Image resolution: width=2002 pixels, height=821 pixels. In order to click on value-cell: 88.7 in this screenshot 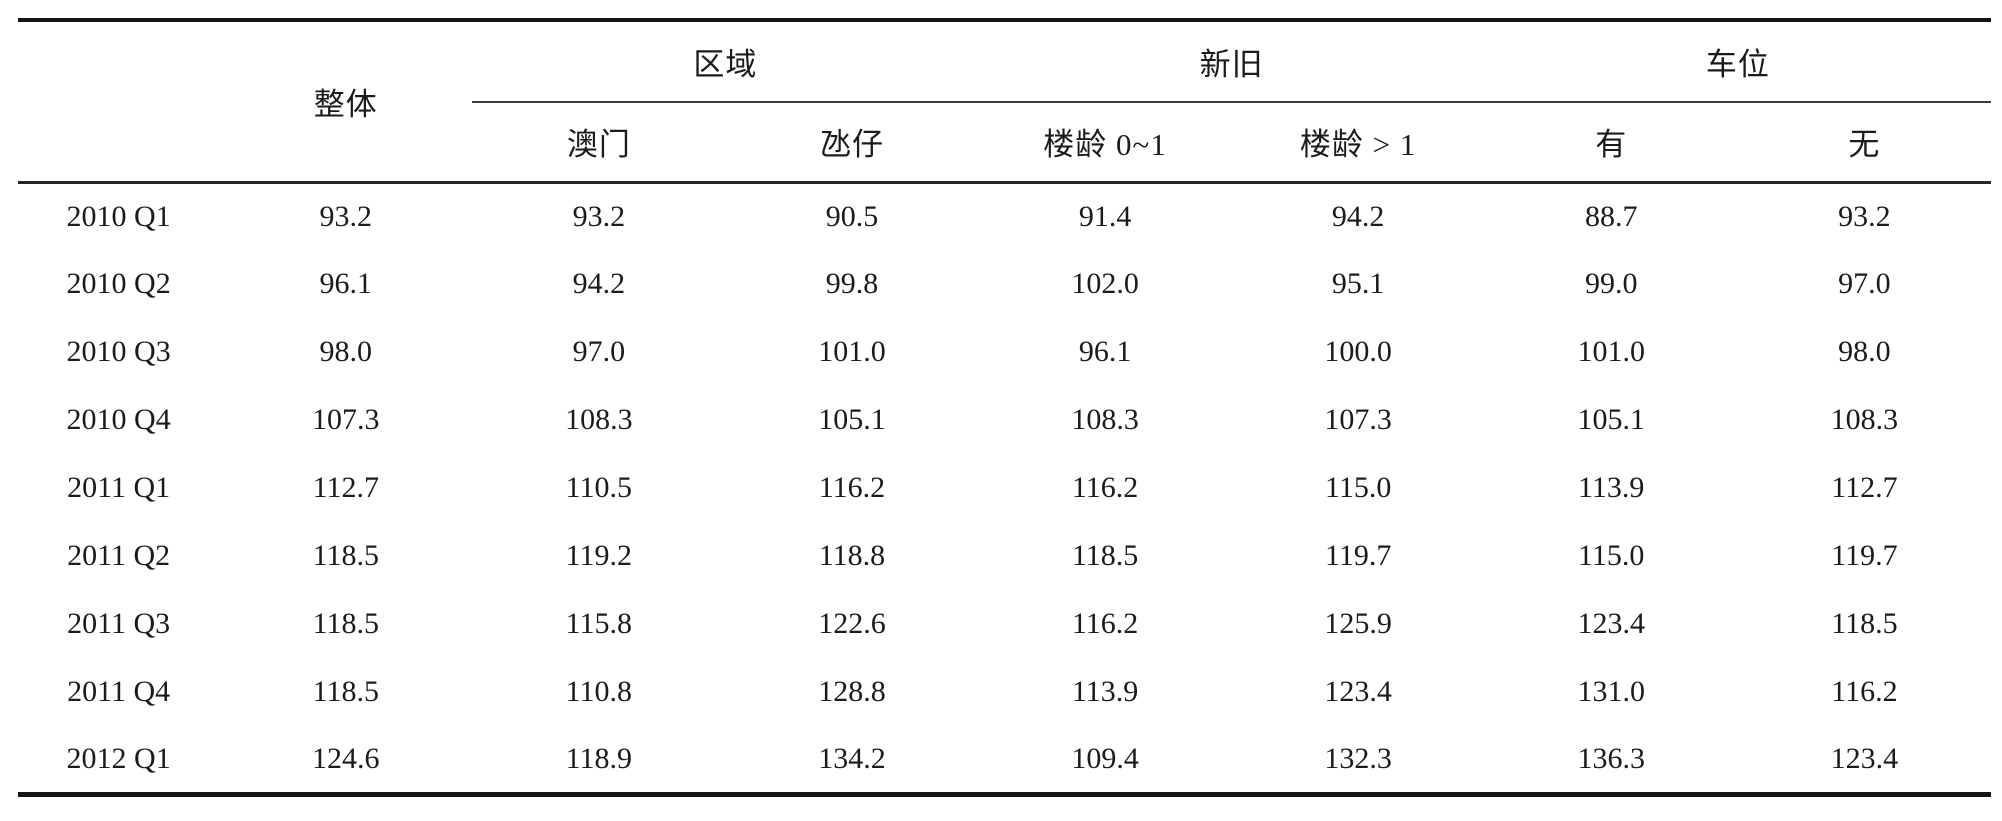, I will do `click(1611, 216)`.